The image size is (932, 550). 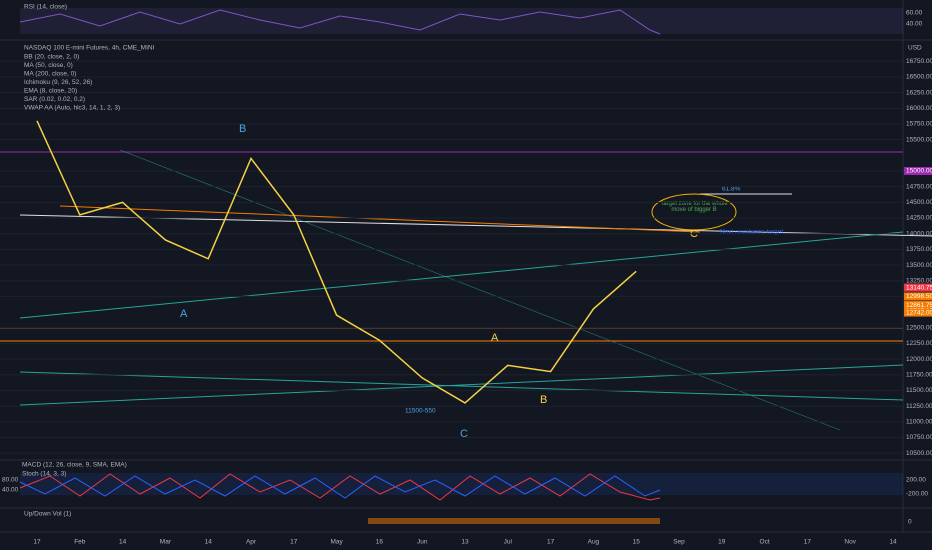 I want to click on price-label: 12861.75, so click(x=919, y=305).